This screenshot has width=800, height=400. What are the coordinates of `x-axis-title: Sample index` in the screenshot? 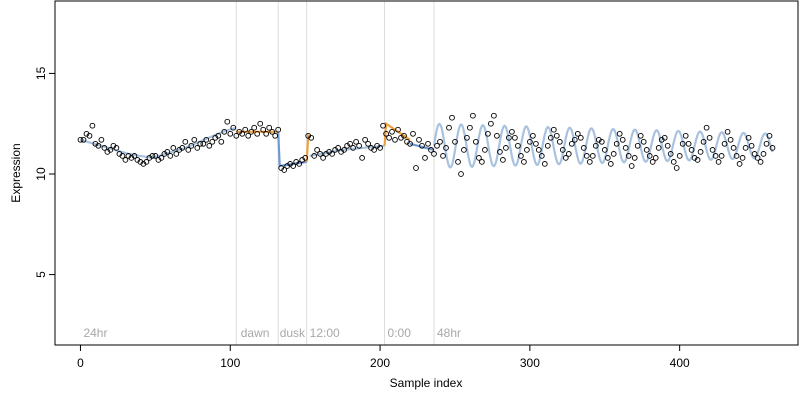 It's located at (426, 383).